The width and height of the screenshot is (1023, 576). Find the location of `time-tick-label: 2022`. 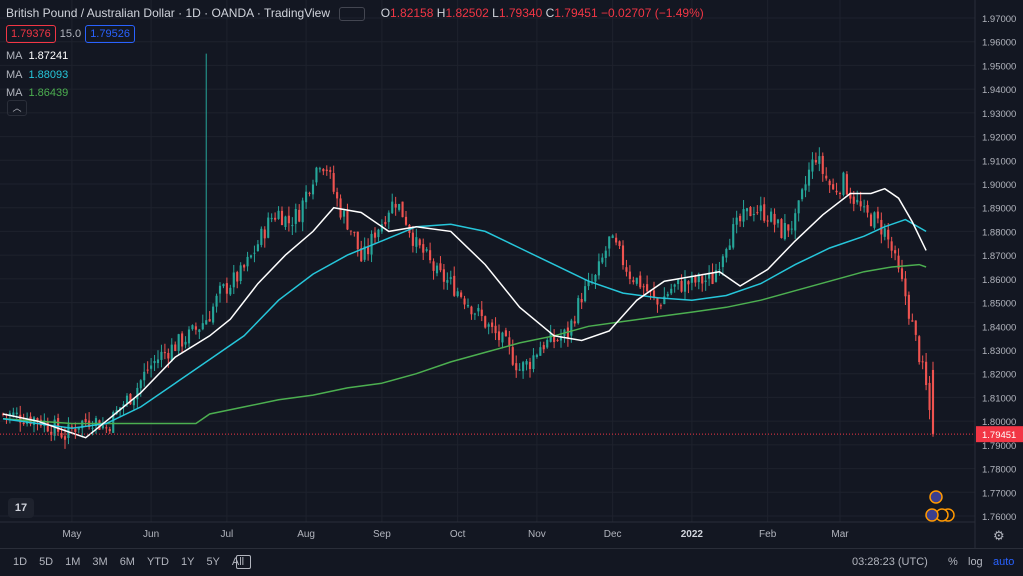

time-tick-label: 2022 is located at coordinates (692, 534).